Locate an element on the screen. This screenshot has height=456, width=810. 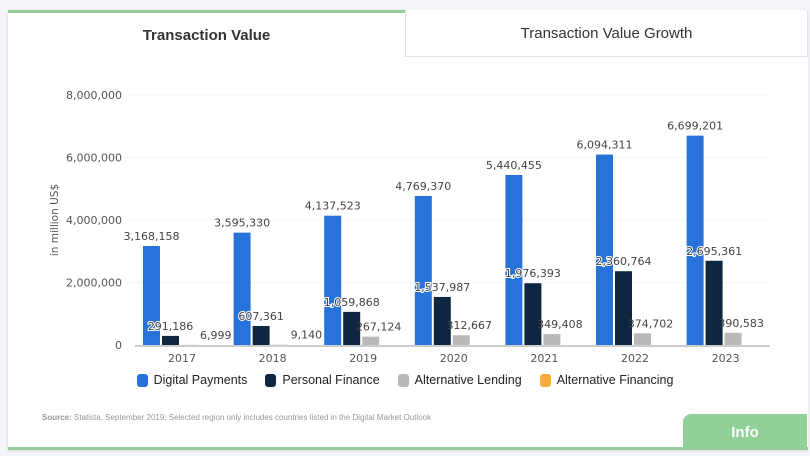
tab-transaction-value: Transaction Value is located at coordinates (206, 33).